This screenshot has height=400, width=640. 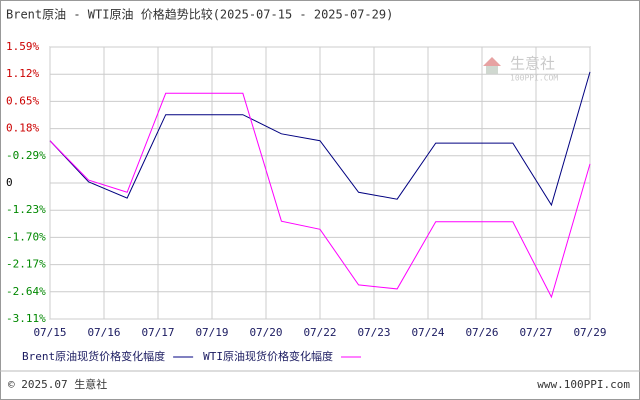 What do you see at coordinates (103, 332) in the screenshot?
I see `x-tick-label: 07/16` at bounding box center [103, 332].